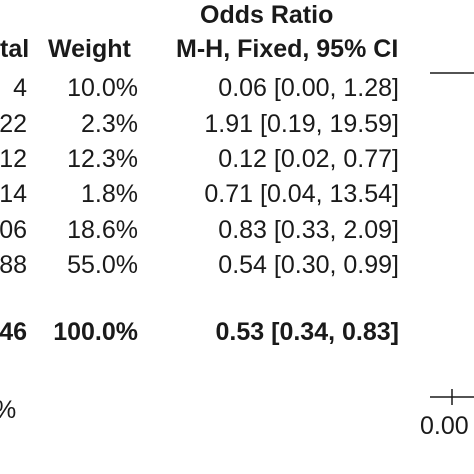 This screenshot has width=474, height=474. I want to click on total-row-total: 46, so click(13, 332).